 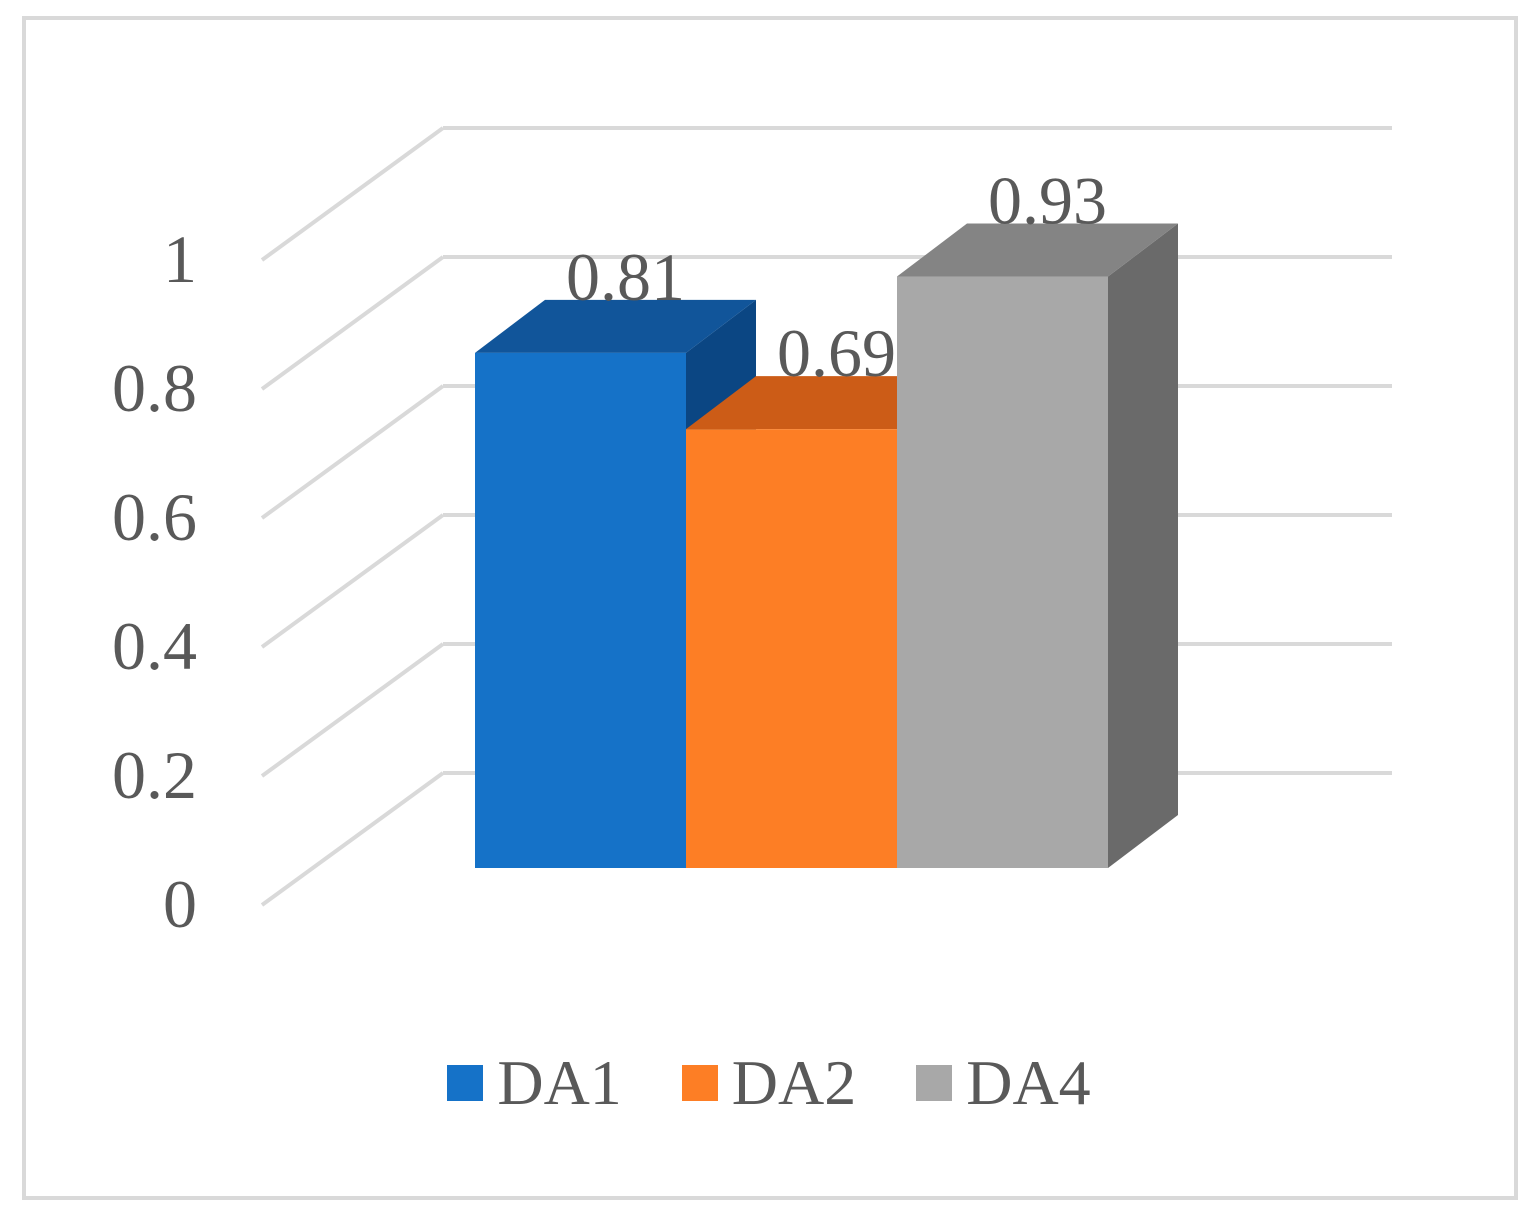 What do you see at coordinates (1002, 572) in the screenshot?
I see `bar-front-da4` at bounding box center [1002, 572].